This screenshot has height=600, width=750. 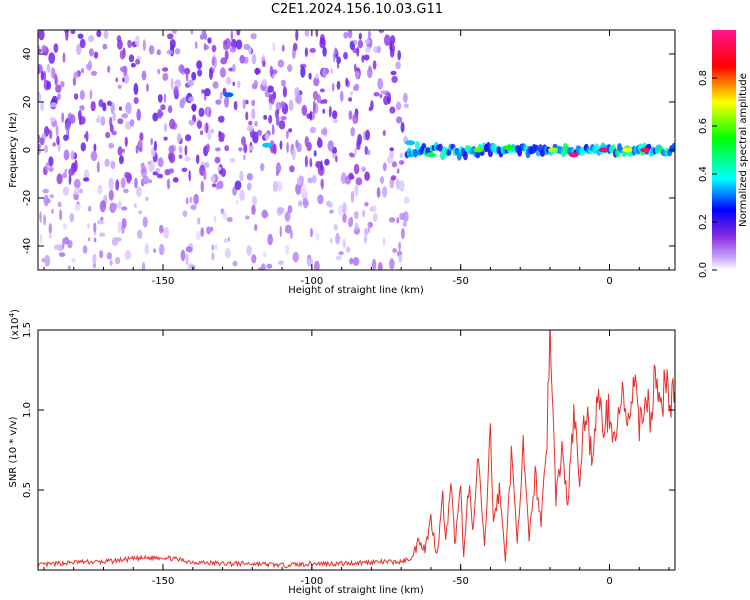 I want to click on y-tick-label: 1.5, so click(x=27, y=330).